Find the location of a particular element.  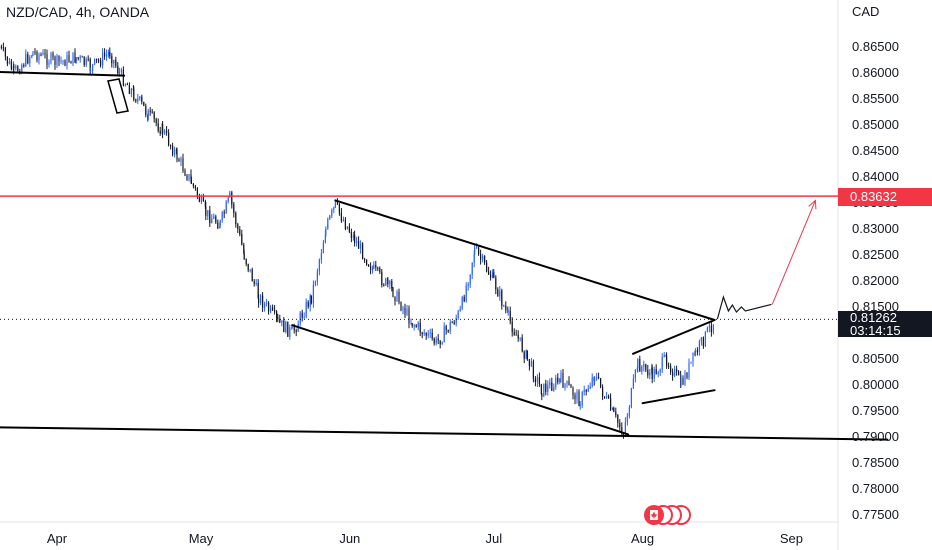

price-tick-label: 0.78000 is located at coordinates (875, 488).